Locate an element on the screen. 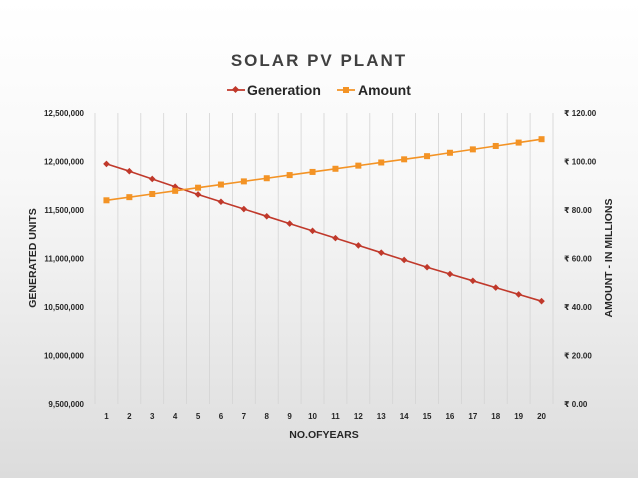 Image resolution: width=638 pixels, height=478 pixels. y-axis-title: GENERATED UNITS is located at coordinates (33, 258).